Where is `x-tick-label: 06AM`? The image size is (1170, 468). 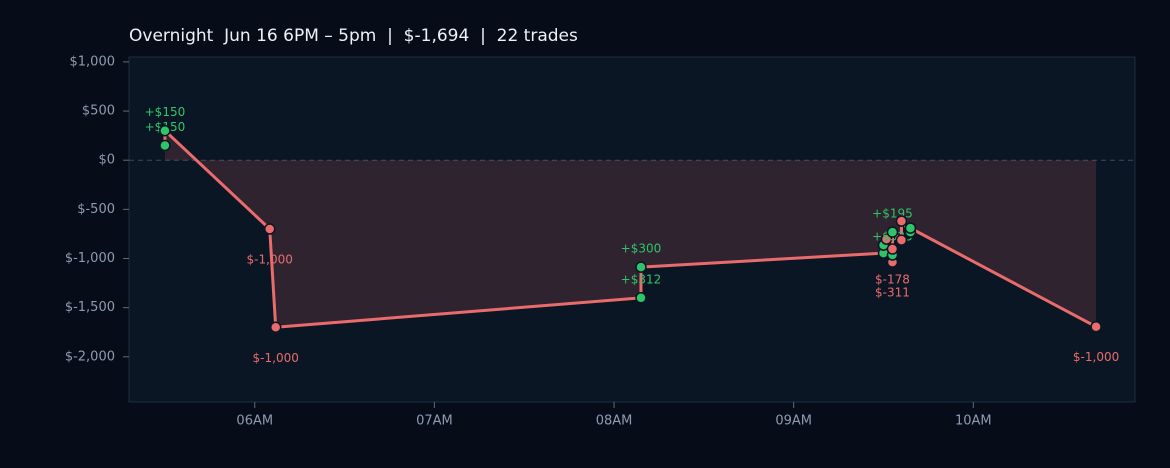 x-tick-label: 06AM is located at coordinates (254, 421).